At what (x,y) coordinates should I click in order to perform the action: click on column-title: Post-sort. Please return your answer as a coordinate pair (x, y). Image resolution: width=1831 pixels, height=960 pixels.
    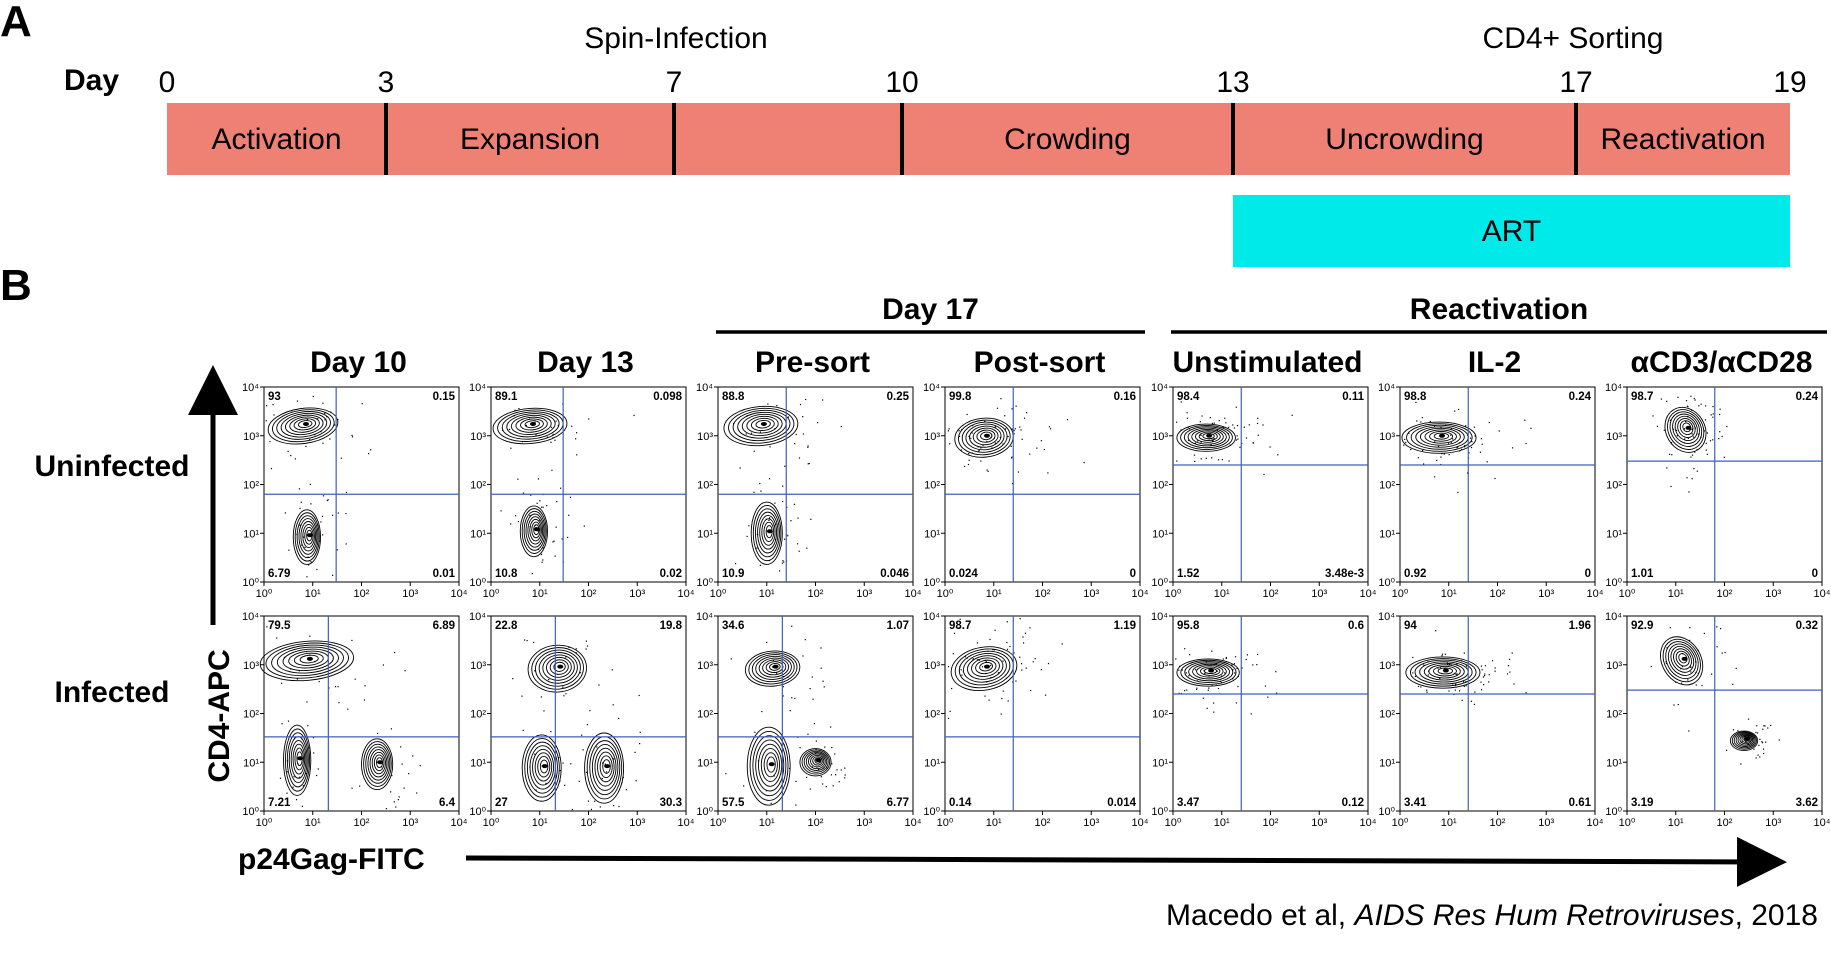
    Looking at the image, I should click on (1040, 362).